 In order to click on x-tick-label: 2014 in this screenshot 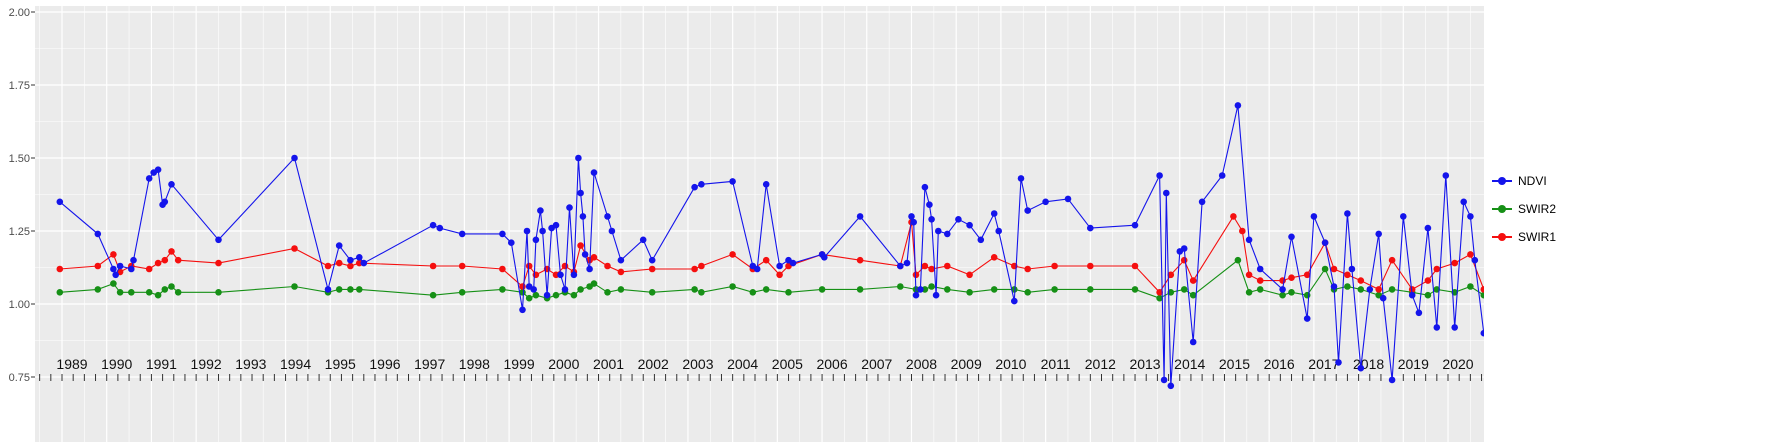, I will do `click(1189, 364)`.